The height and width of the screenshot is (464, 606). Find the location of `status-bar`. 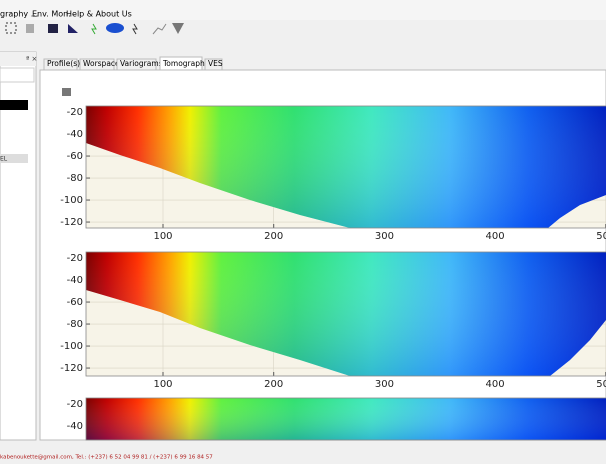

status-bar is located at coordinates (303, 456).